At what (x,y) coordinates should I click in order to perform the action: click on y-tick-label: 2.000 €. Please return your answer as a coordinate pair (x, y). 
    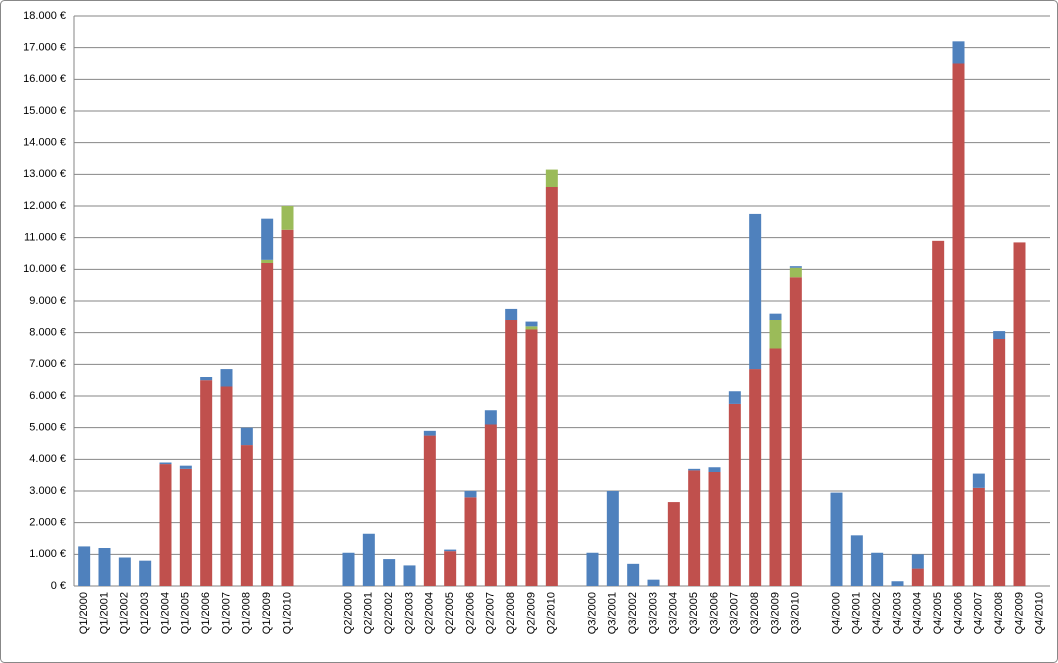
    Looking at the image, I should click on (47, 523).